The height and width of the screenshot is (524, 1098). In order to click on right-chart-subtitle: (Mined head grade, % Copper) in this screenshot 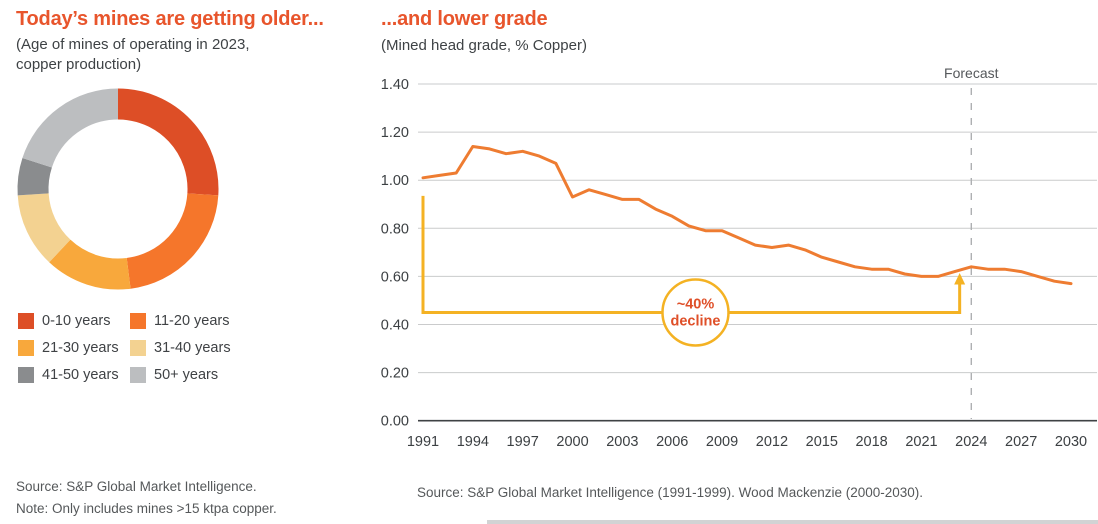, I will do `click(484, 45)`.